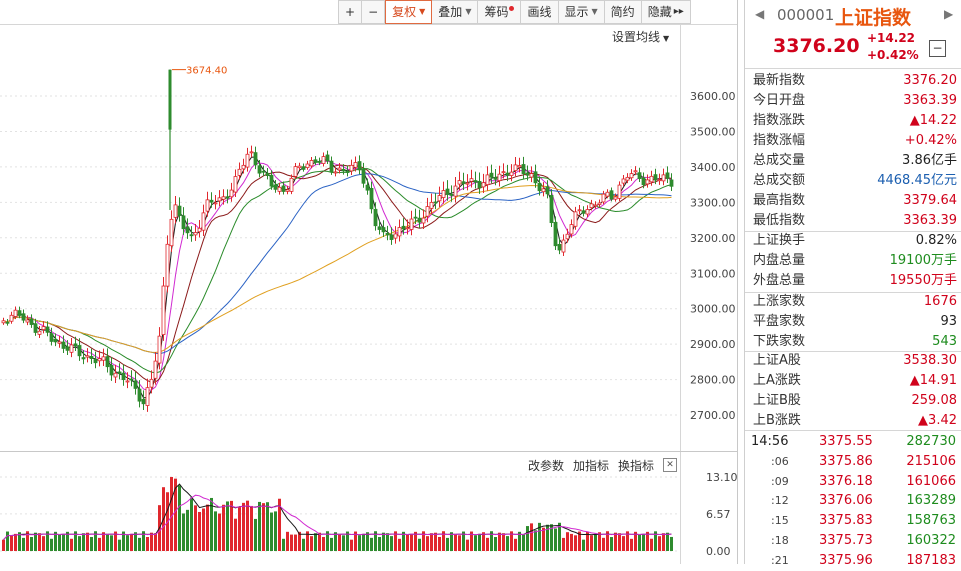 This screenshot has height=571, width=961. What do you see at coordinates (931, 560) in the screenshot?
I see `tick-volume: 187183` at bounding box center [931, 560].